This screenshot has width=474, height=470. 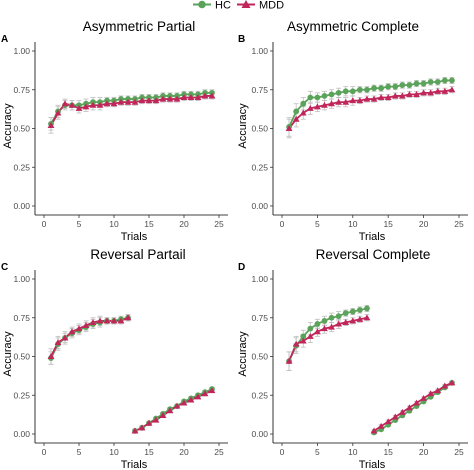 What do you see at coordinates (317, 224) in the screenshot?
I see `x-tick-label-b: 5` at bounding box center [317, 224].